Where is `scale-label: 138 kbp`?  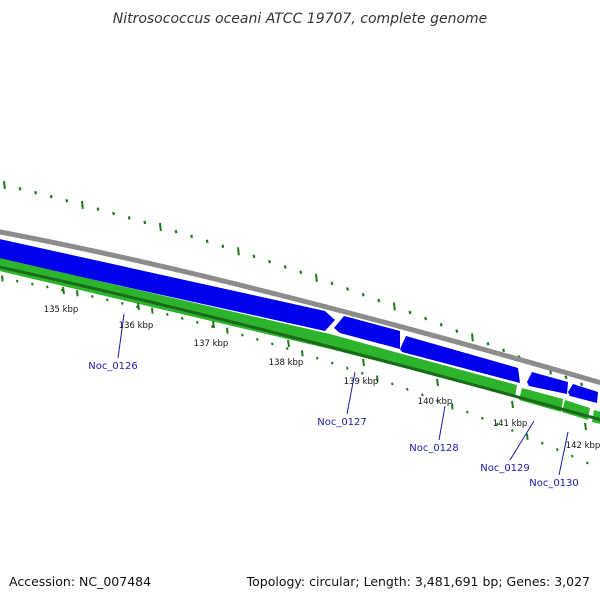 scale-label: 138 kbp is located at coordinates (286, 363).